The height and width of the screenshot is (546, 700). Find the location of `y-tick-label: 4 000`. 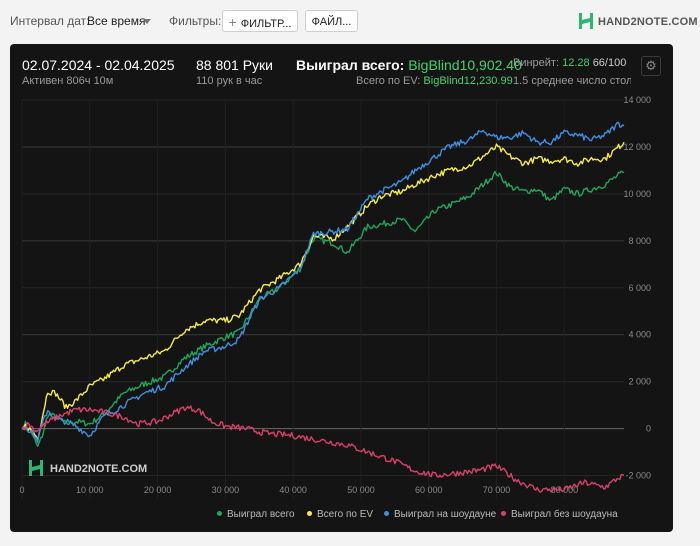

y-tick-label: 4 000 is located at coordinates (639, 335).